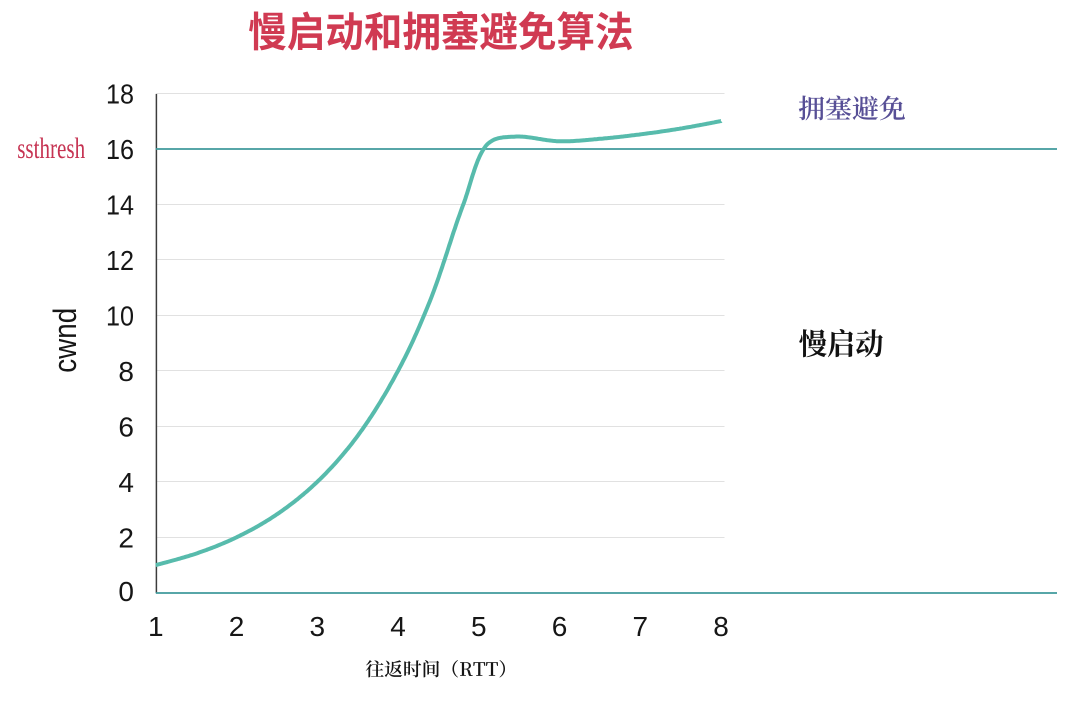 The height and width of the screenshot is (701, 1080). What do you see at coordinates (156, 626) in the screenshot?
I see `svg-text: 1` at bounding box center [156, 626].